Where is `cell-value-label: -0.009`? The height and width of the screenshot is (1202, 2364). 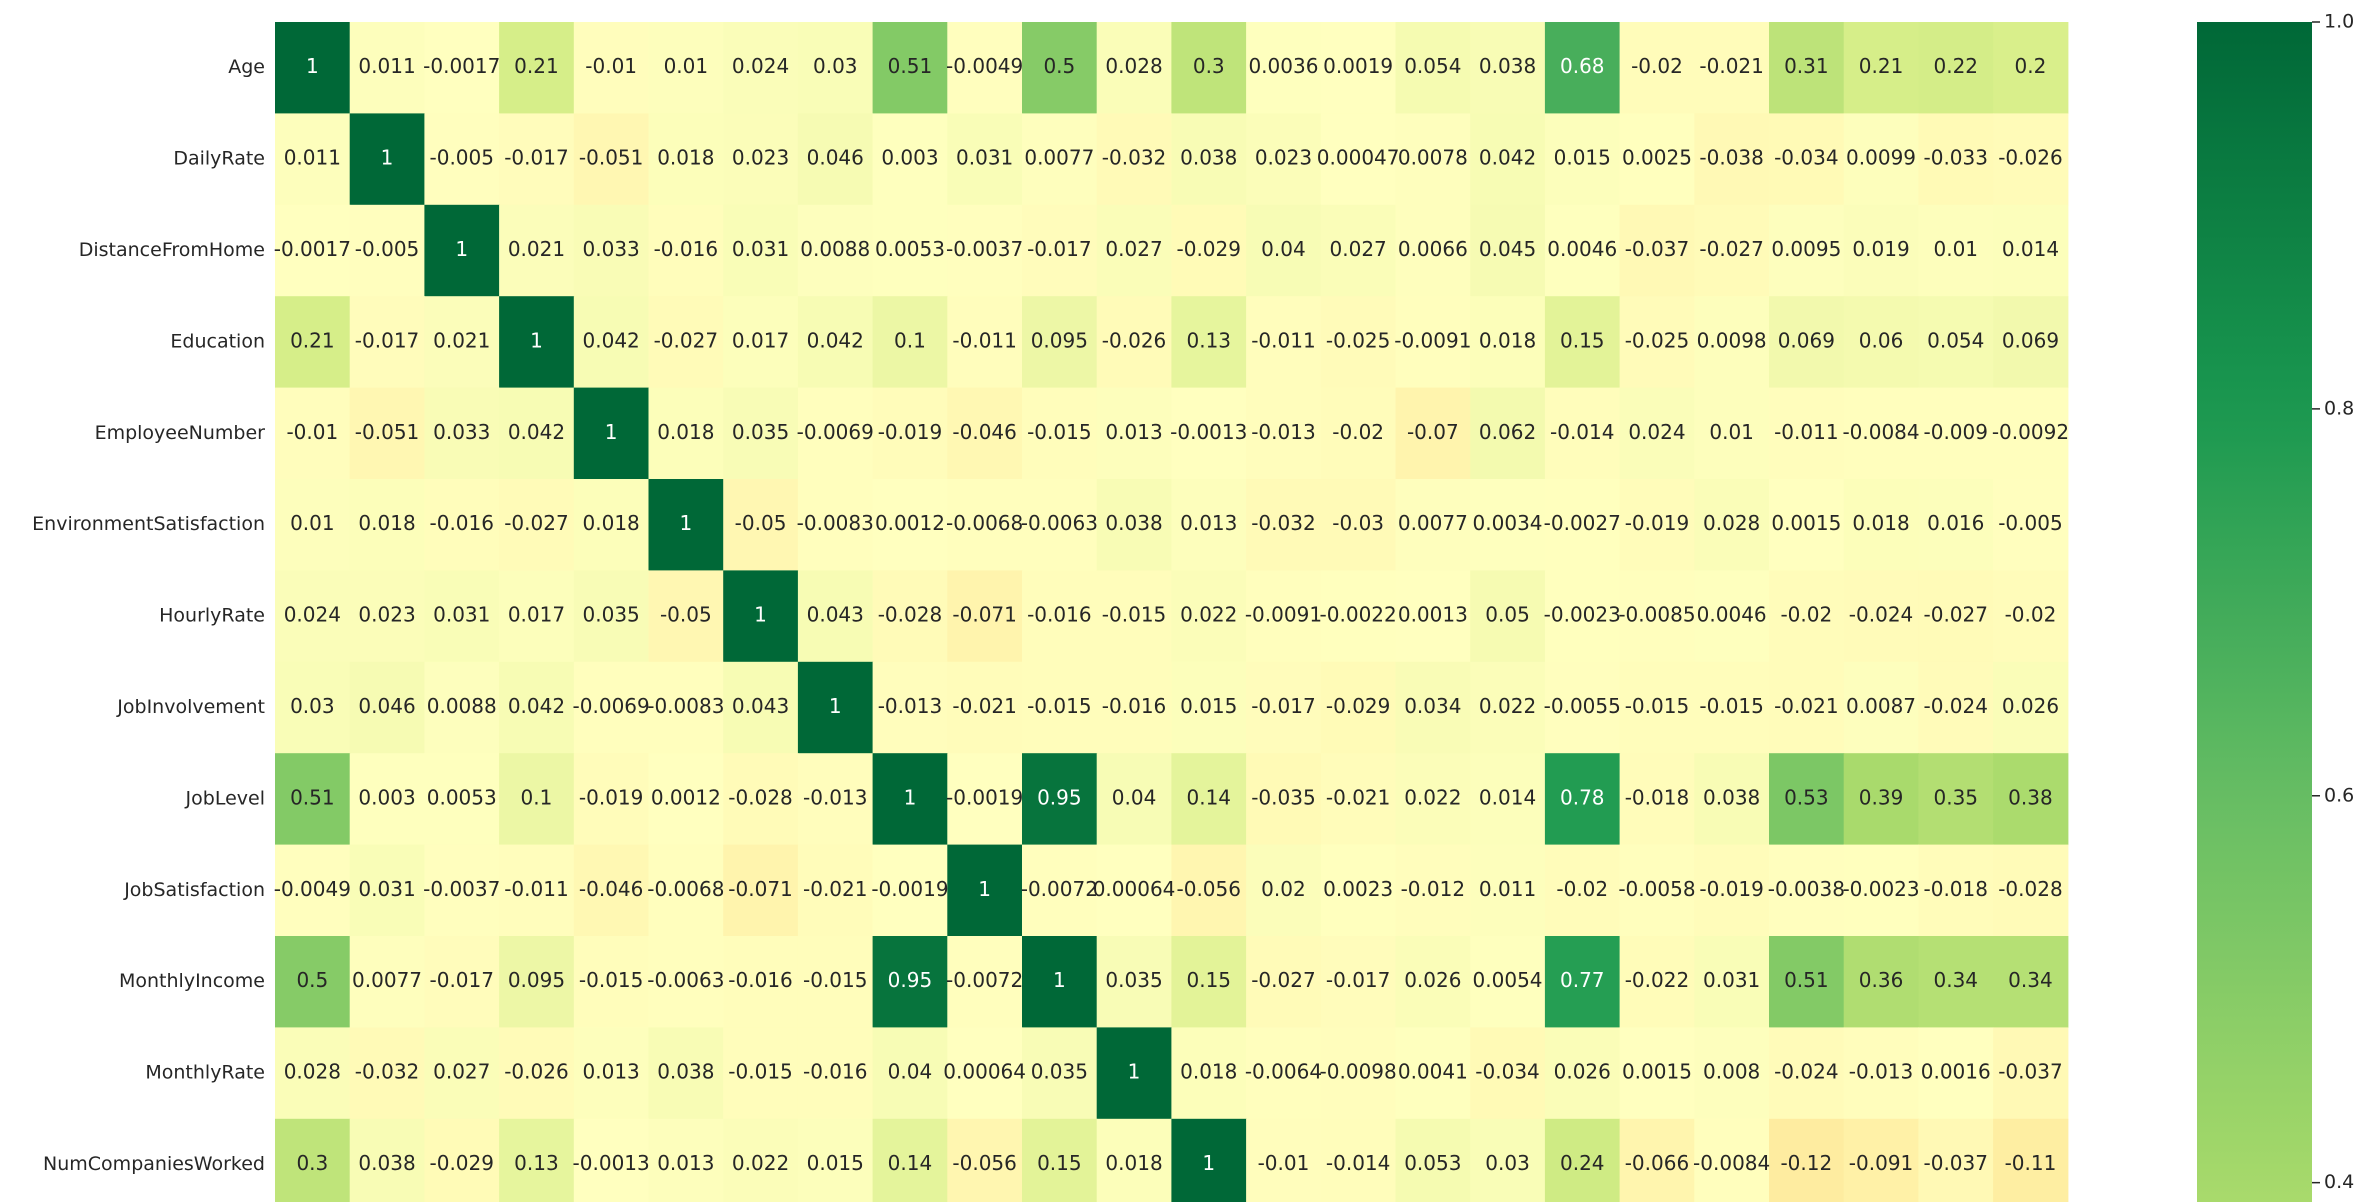
cell-value-label: -0.009 is located at coordinates (1956, 432).